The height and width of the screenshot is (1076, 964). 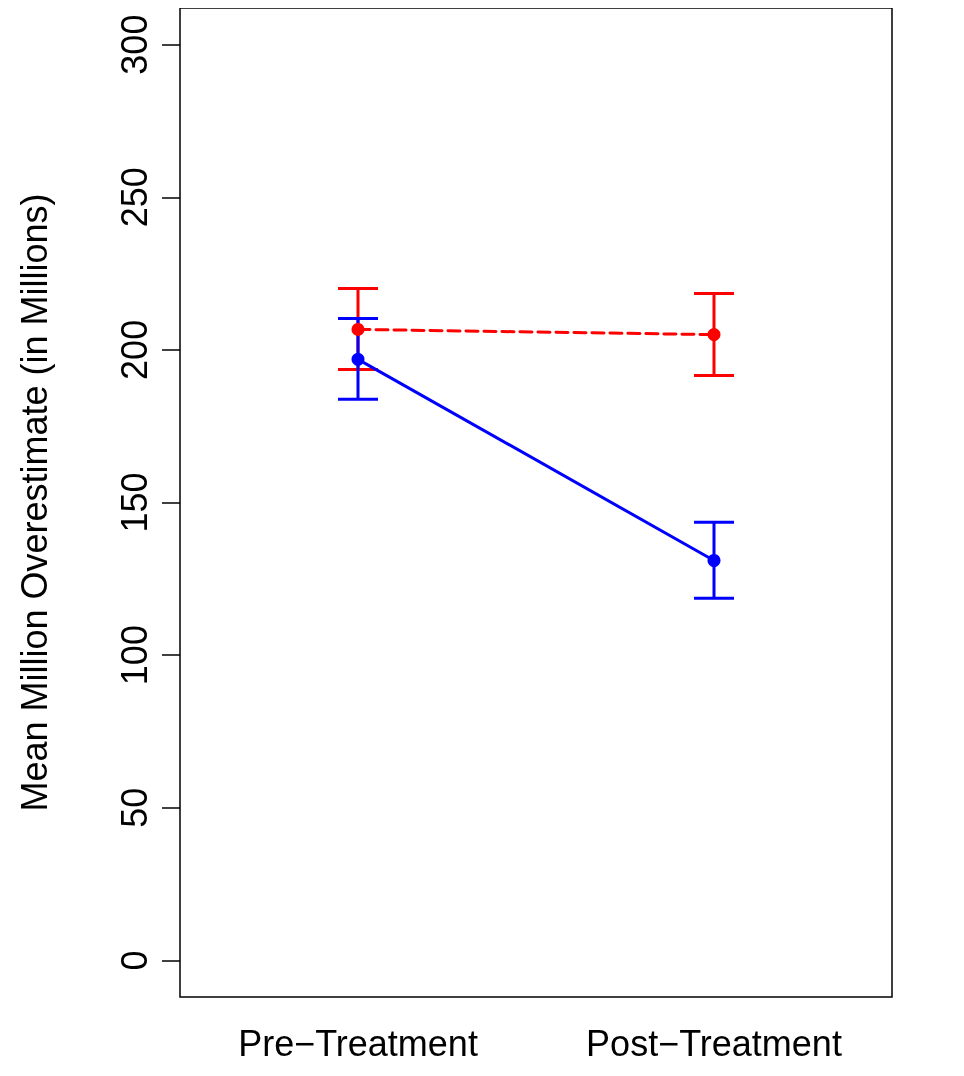 What do you see at coordinates (358, 1043) in the screenshot?
I see `x-tick-label: Pre−Treatment` at bounding box center [358, 1043].